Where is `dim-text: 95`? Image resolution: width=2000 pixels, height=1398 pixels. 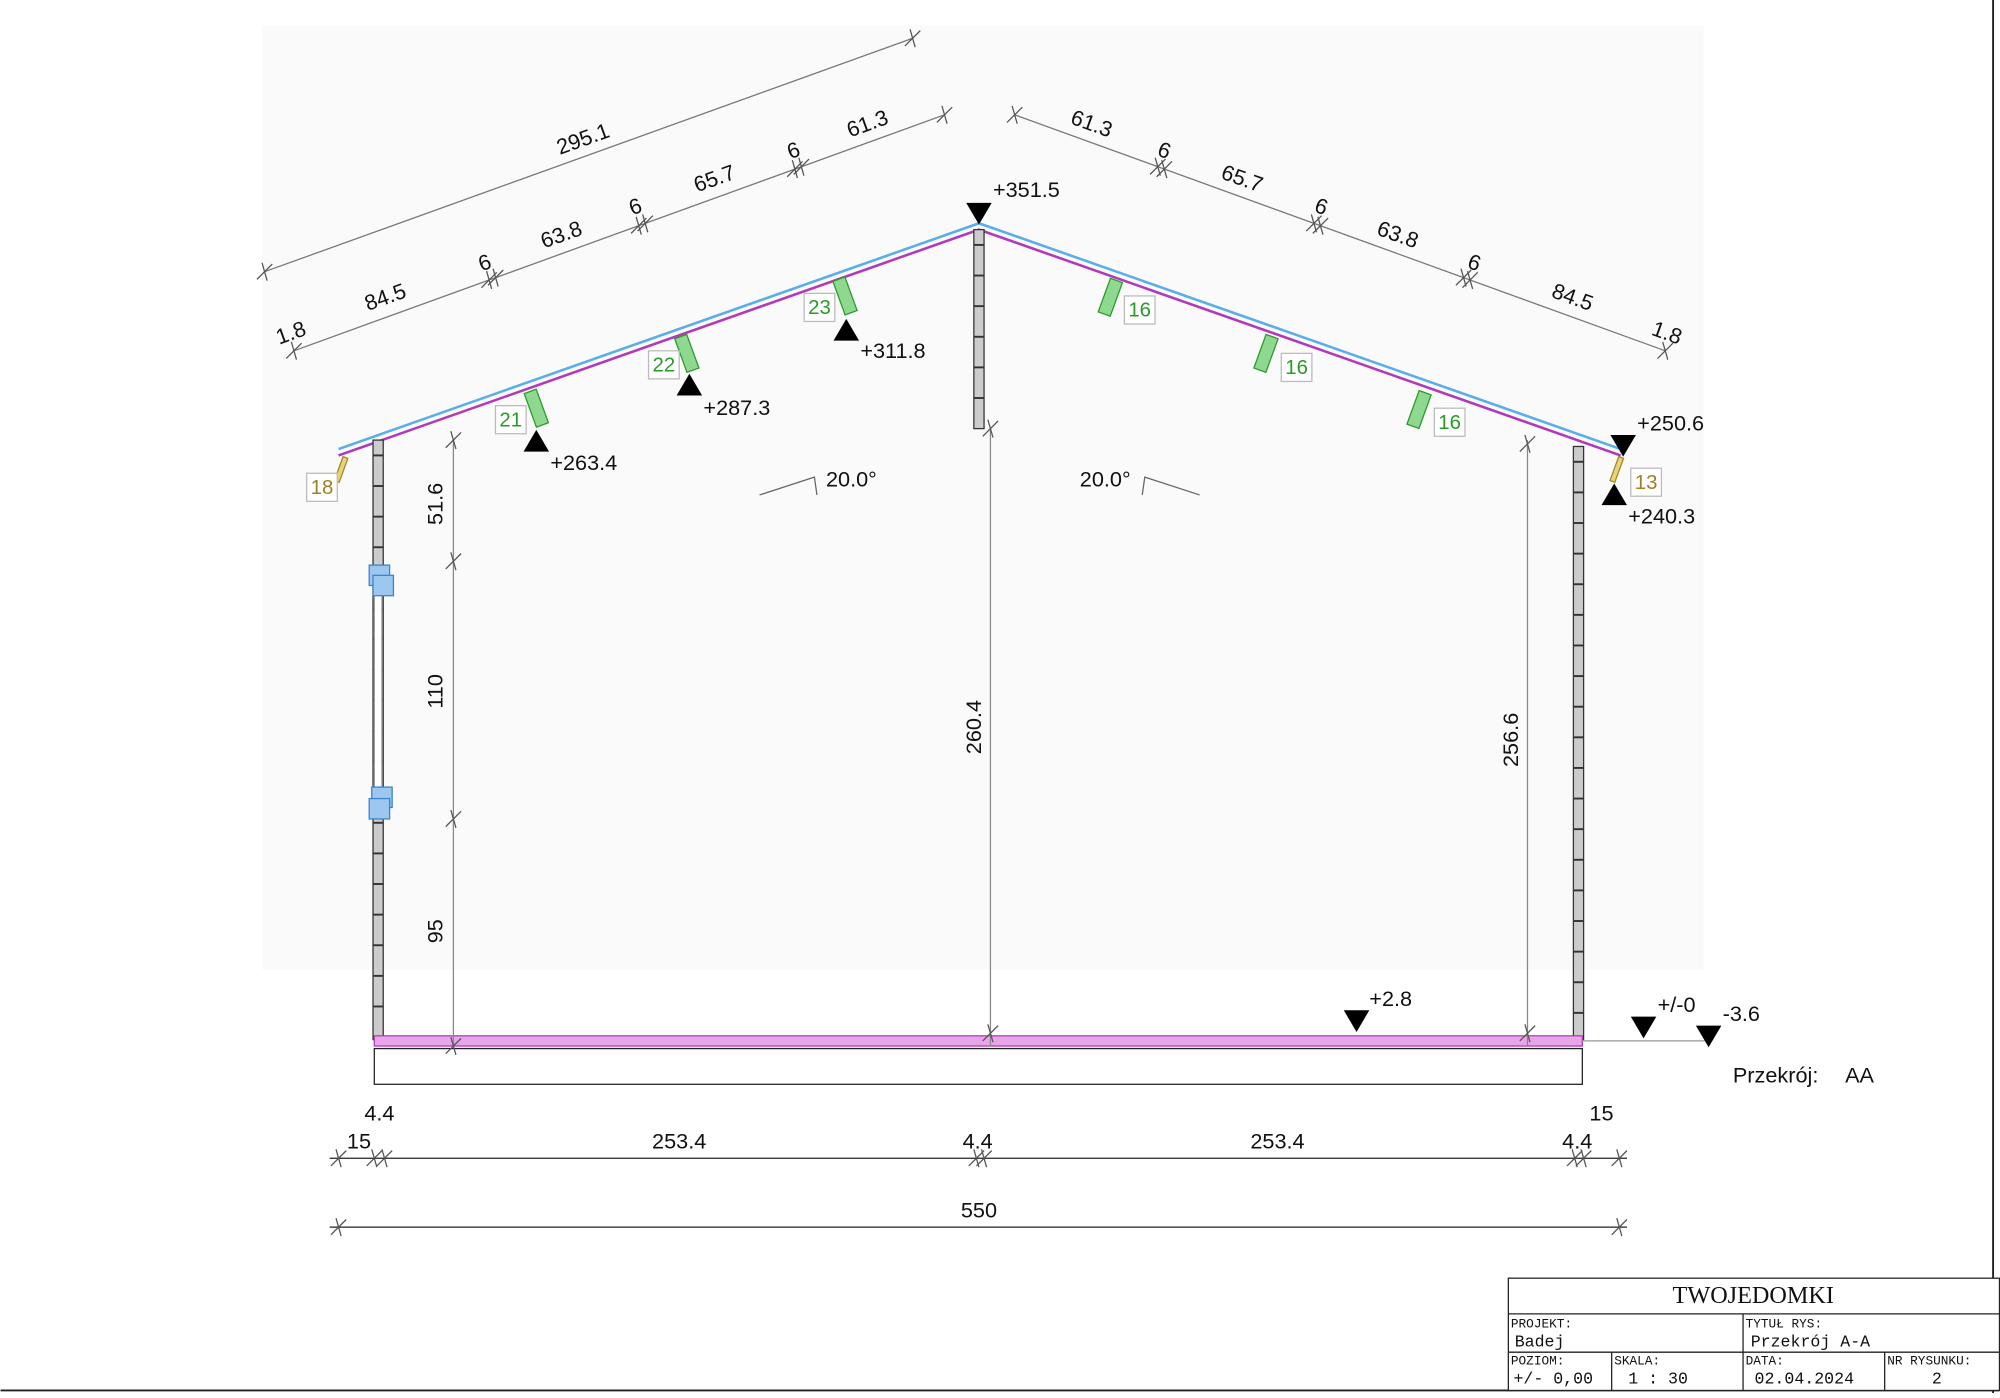 dim-text: 95 is located at coordinates (435, 931).